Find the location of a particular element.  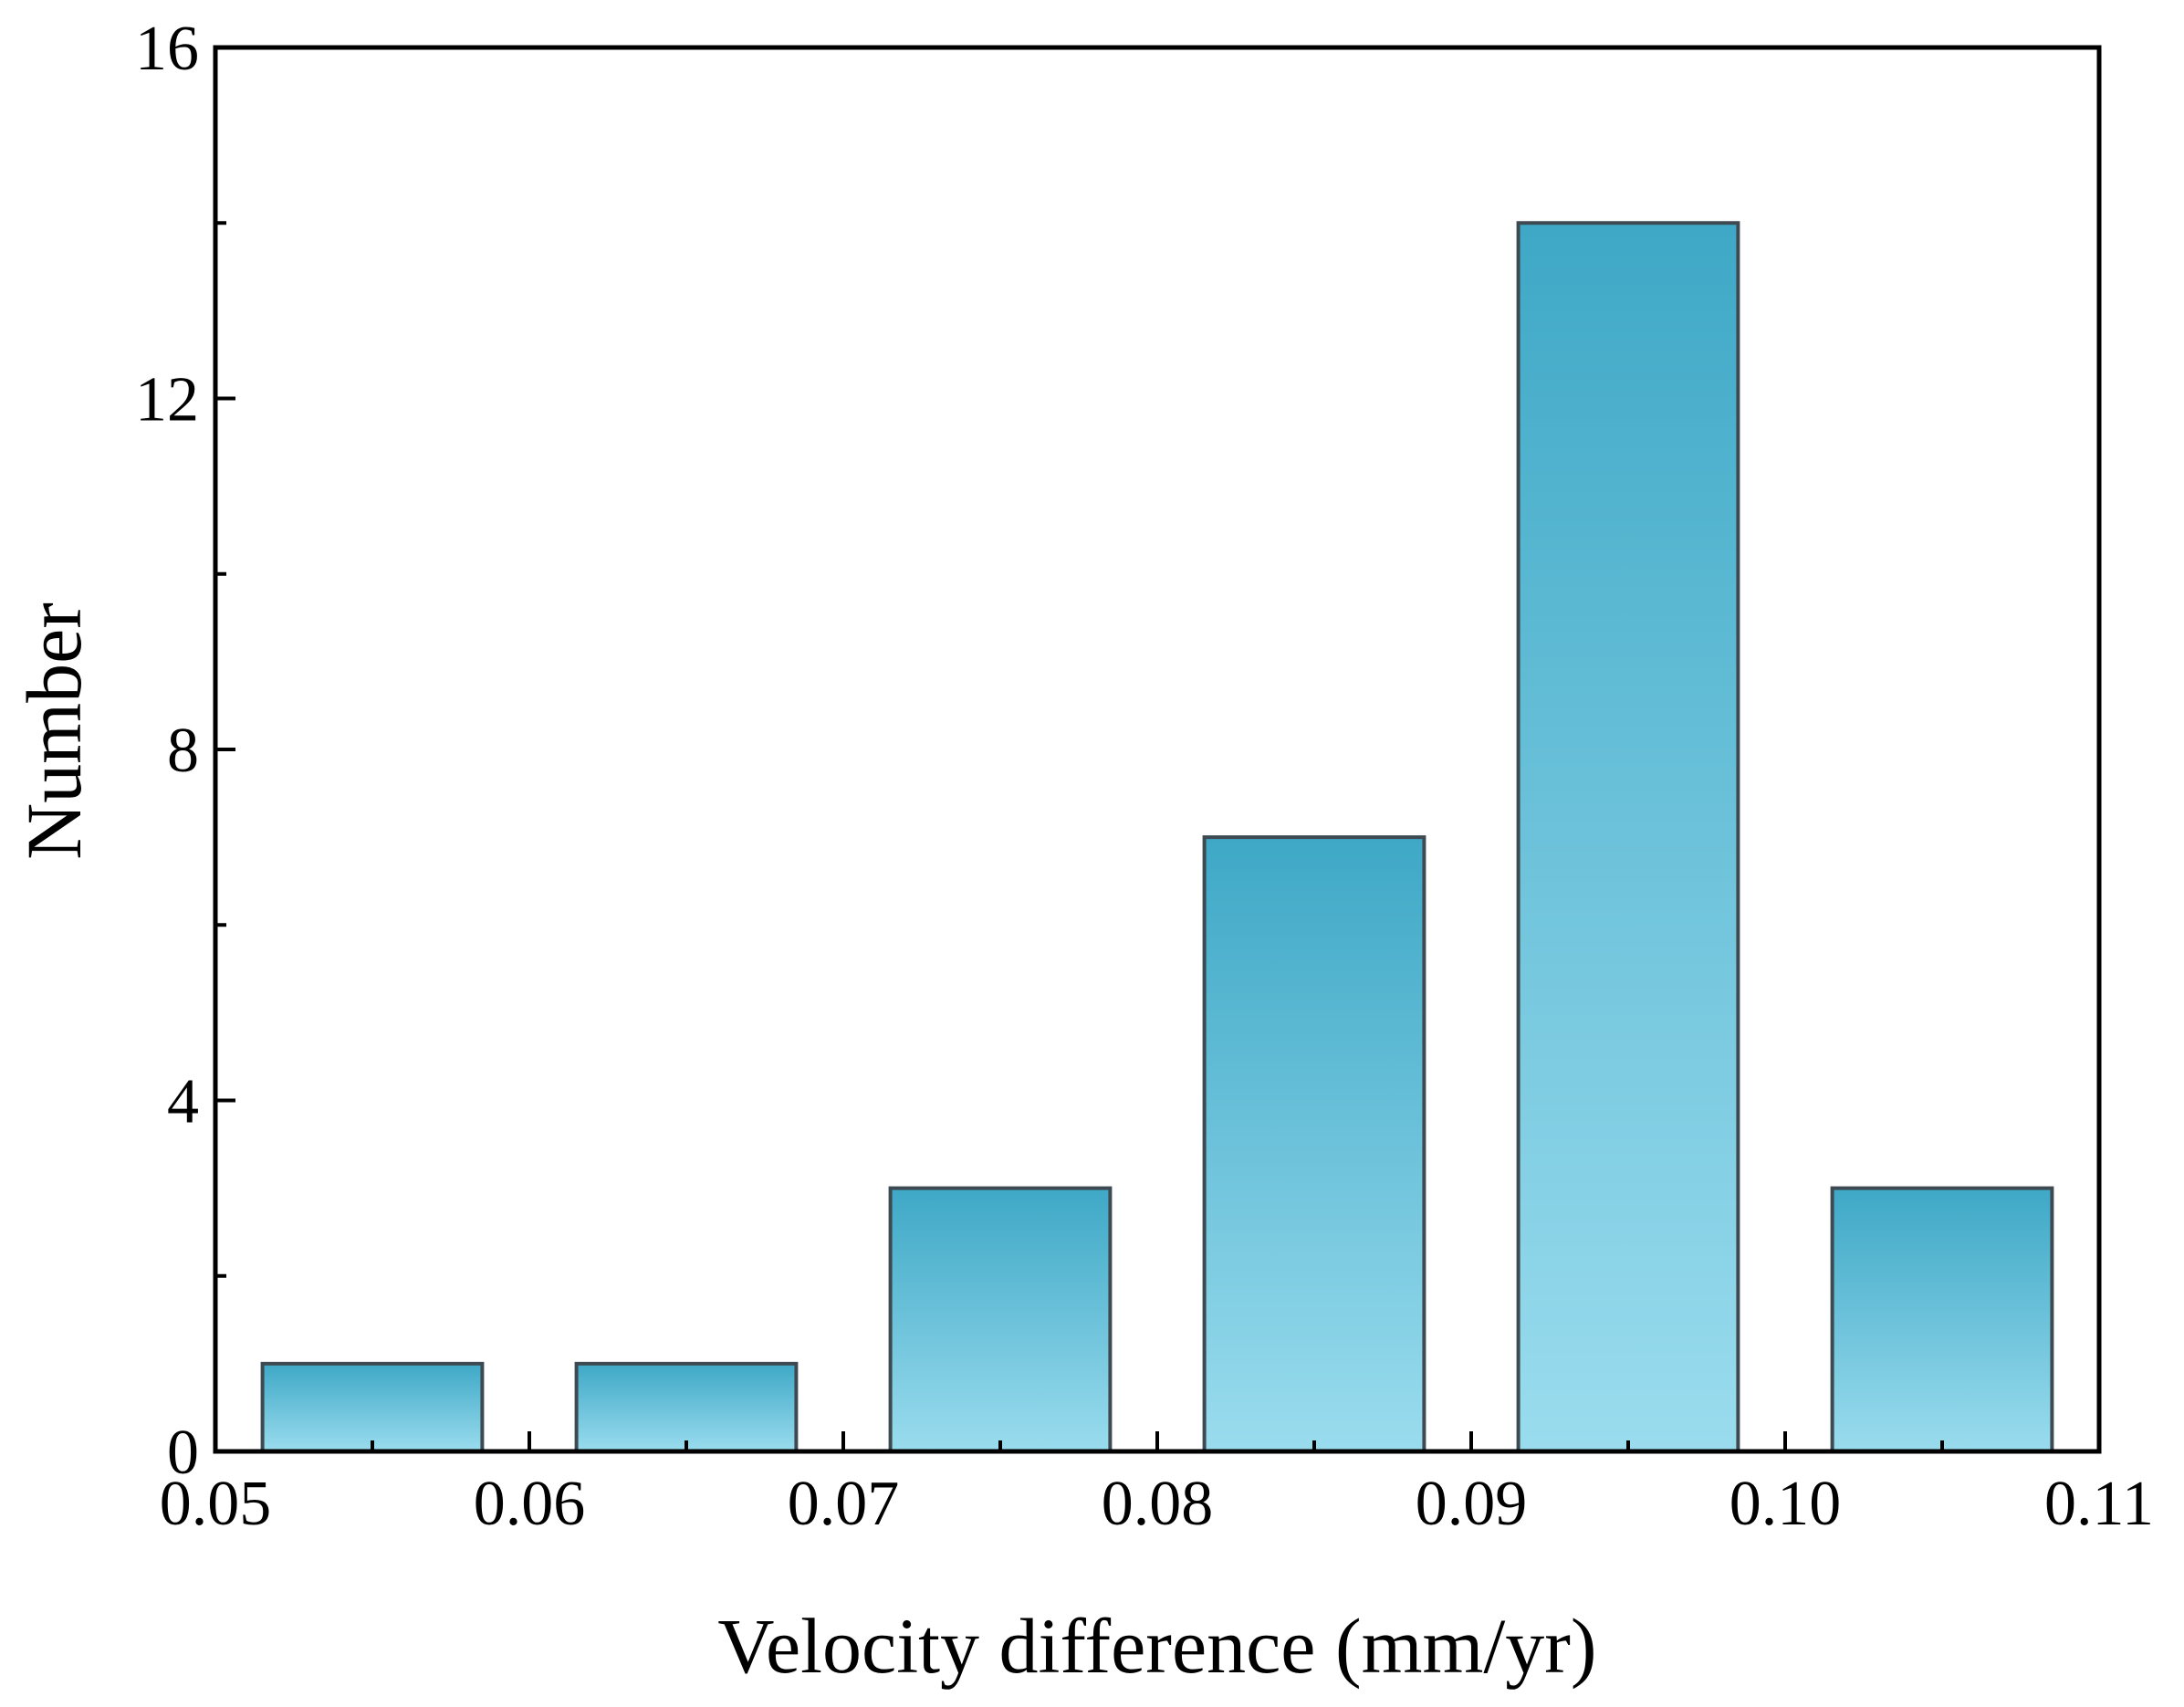

y-axis-label: Number is located at coordinates (54, 731).